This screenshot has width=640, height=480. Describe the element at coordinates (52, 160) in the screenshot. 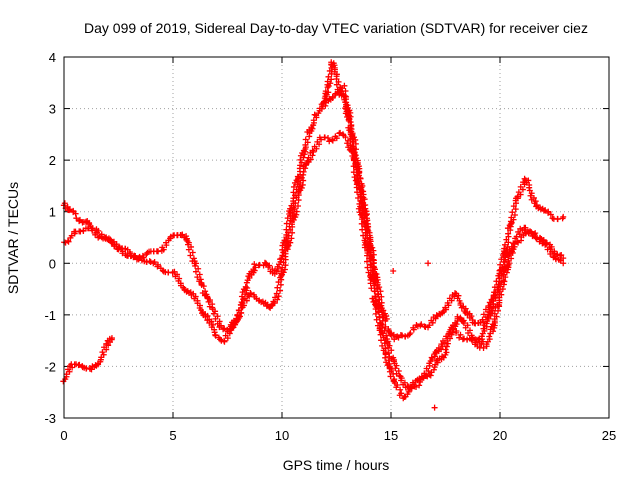

I see `y-tick-label: 2` at that location.